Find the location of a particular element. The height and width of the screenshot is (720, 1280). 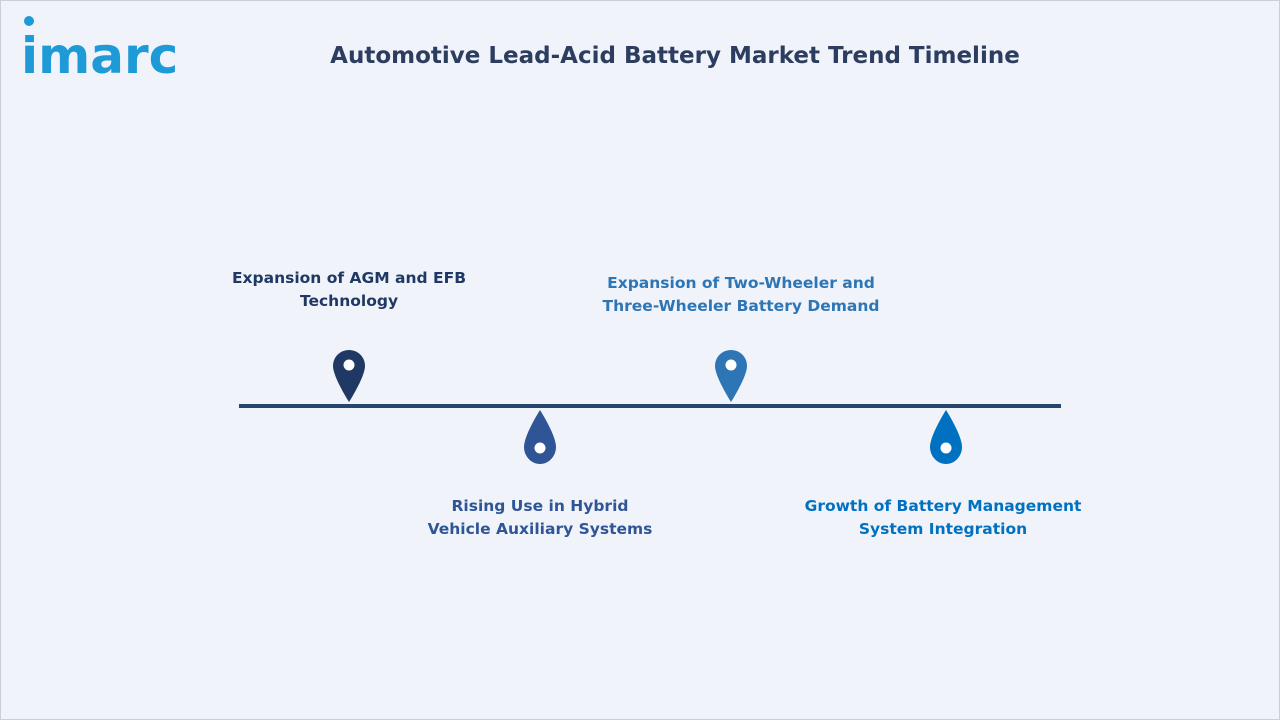

timeline-axis is located at coordinates (650, 406).